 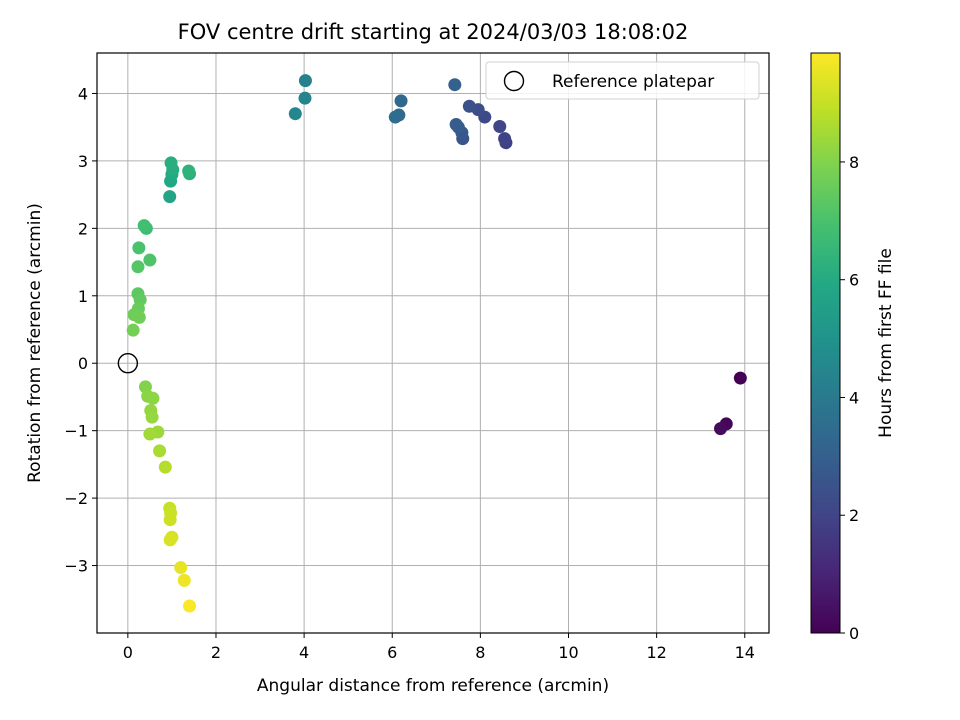 I want to click on colorbar-tick-label: 0, so click(x=854, y=633).